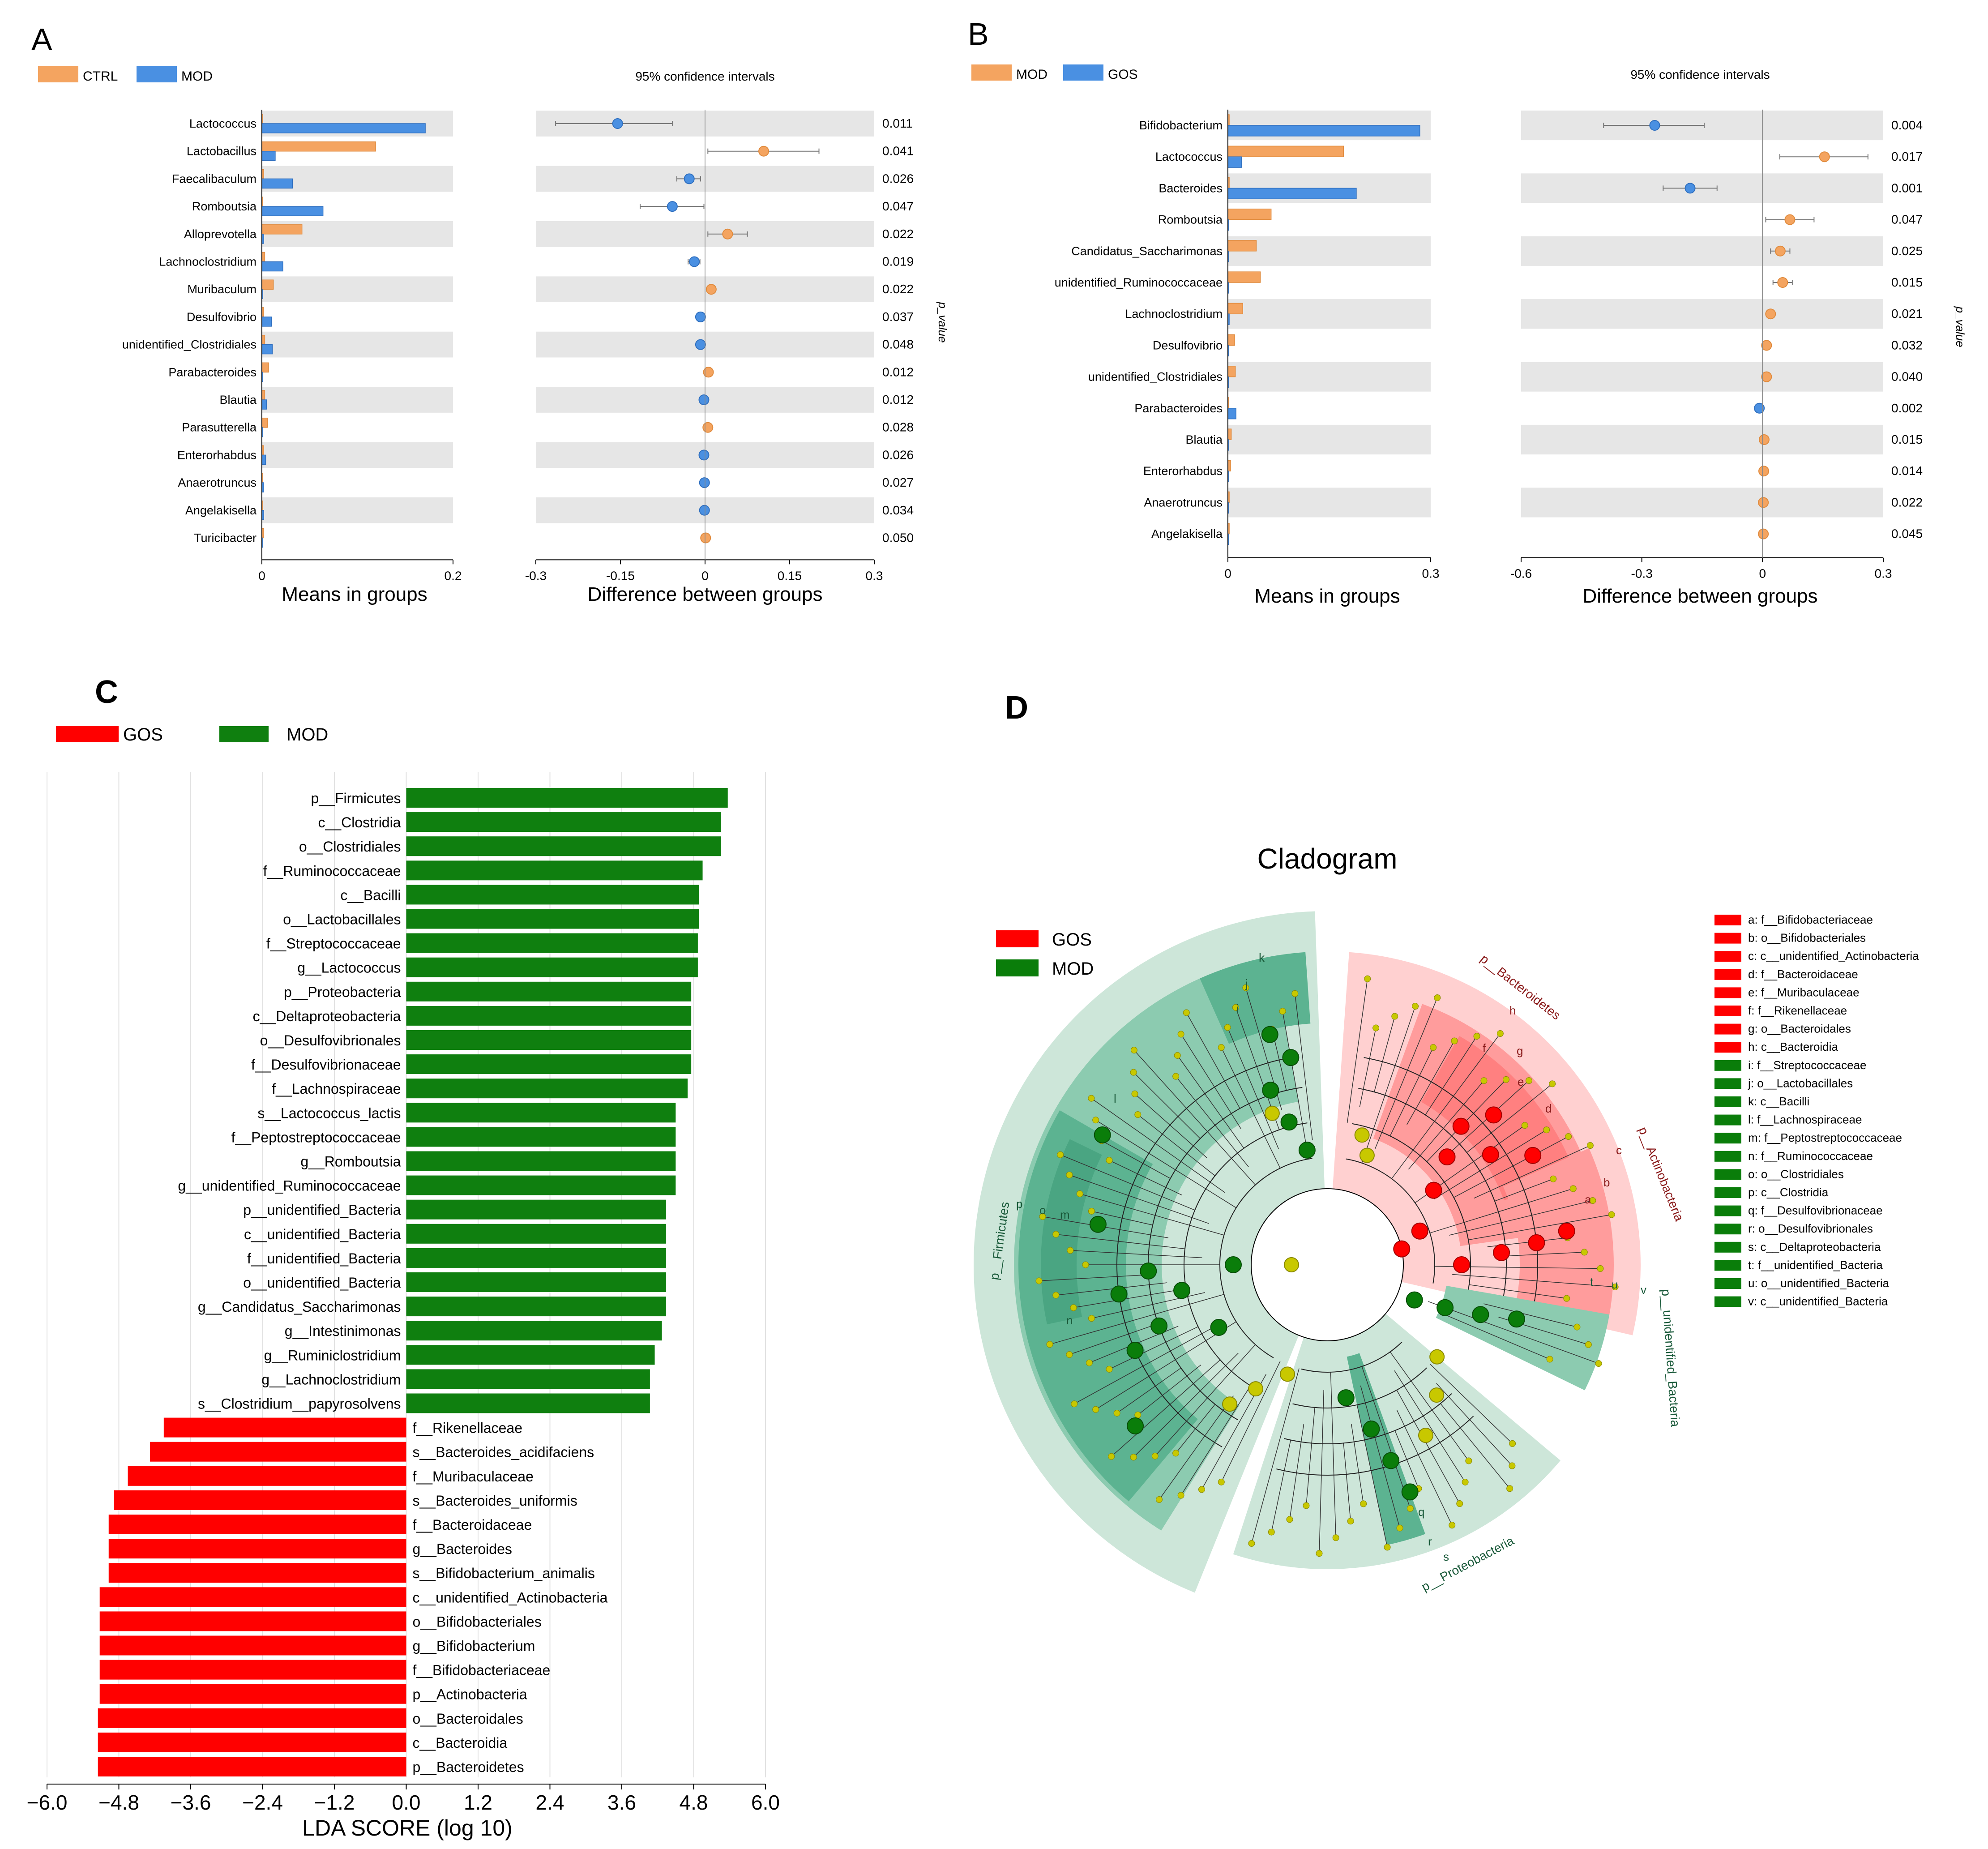 The image size is (1988, 1849). Describe the element at coordinates (898, 262) in the screenshot. I see `p-value: 0.019` at that location.